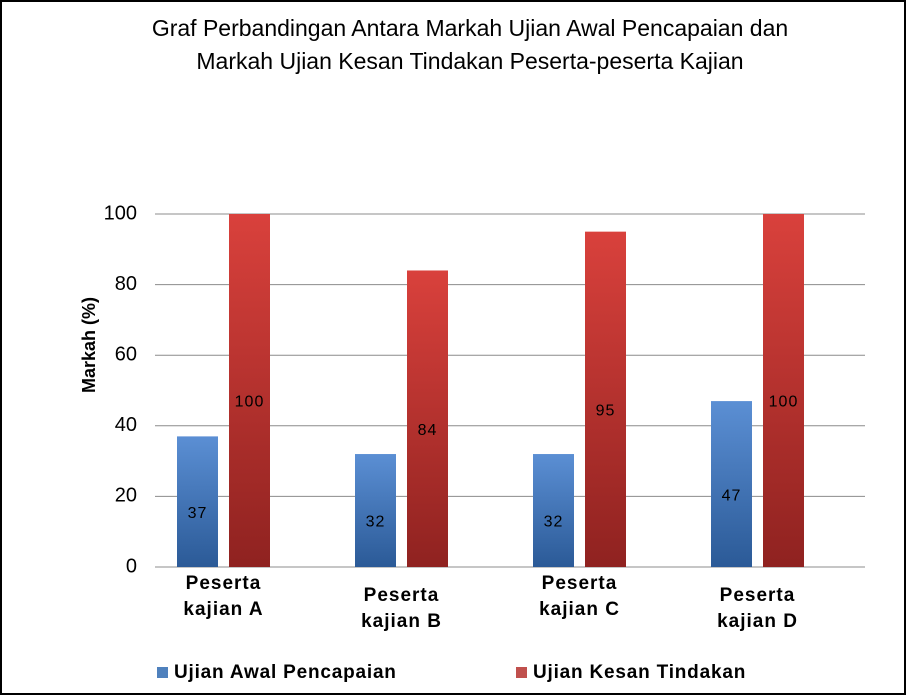  What do you see at coordinates (757, 608) in the screenshot?
I see `x-tick-label: Peserta kajian D` at bounding box center [757, 608].